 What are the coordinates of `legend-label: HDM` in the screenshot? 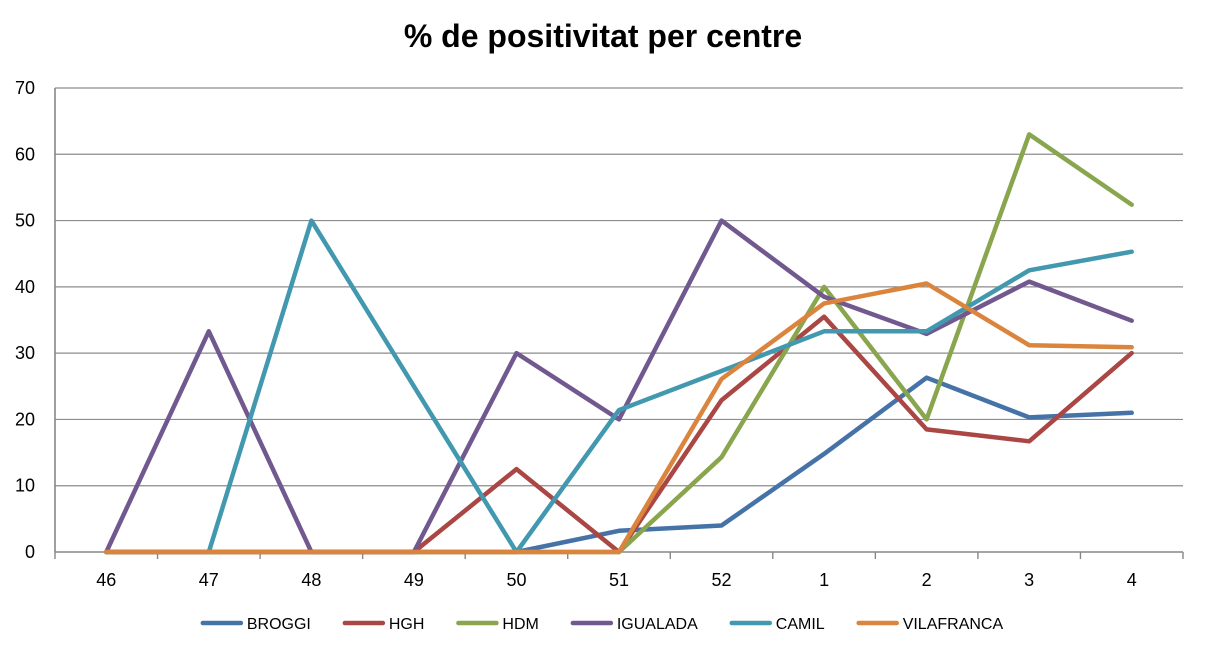 It's located at (520, 624).